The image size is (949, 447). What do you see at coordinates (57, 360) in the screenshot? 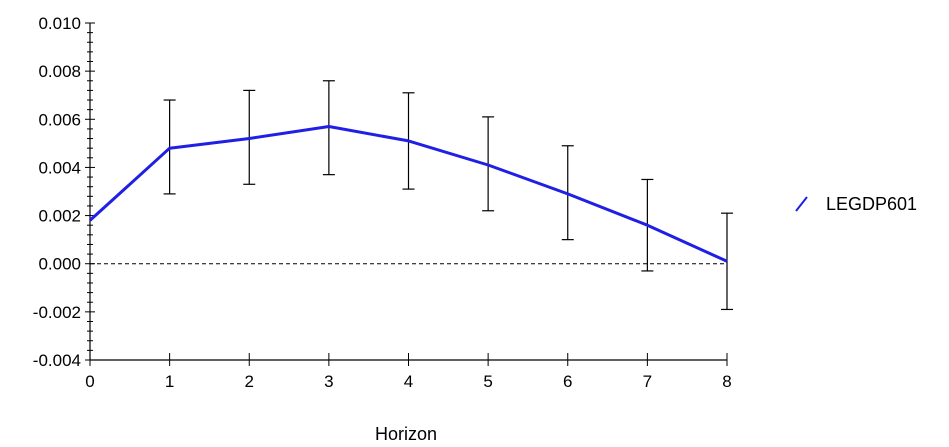
I see `y-tick-label: -0.004` at bounding box center [57, 360].